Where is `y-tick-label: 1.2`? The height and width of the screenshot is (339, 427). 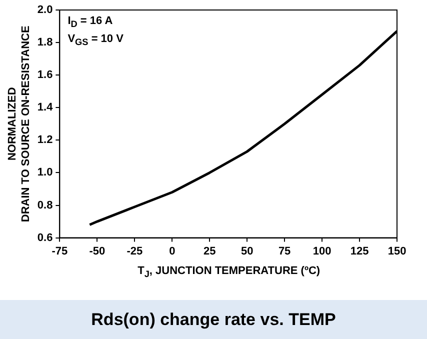
y-tick-label: 1.2 is located at coordinates (45, 140).